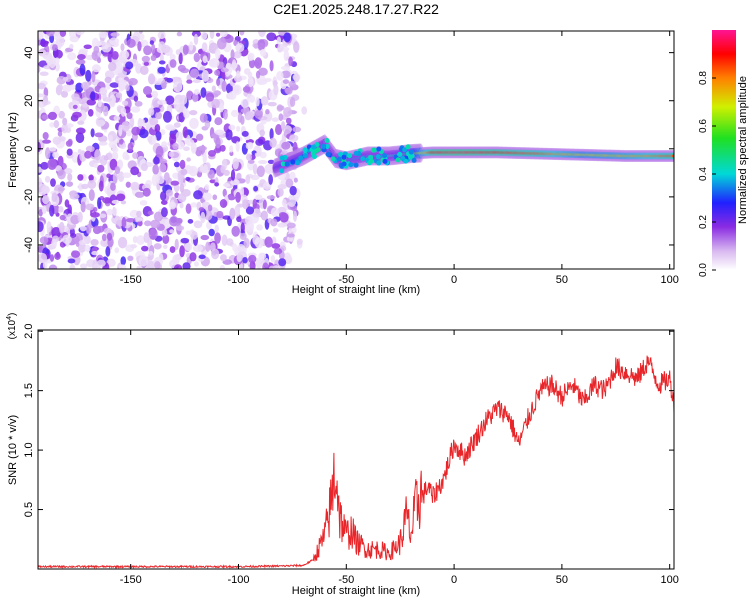 The height and width of the screenshot is (600, 750). What do you see at coordinates (703, 222) in the screenshot?
I see `colorbar-tick-label: 0.2` at bounding box center [703, 222].